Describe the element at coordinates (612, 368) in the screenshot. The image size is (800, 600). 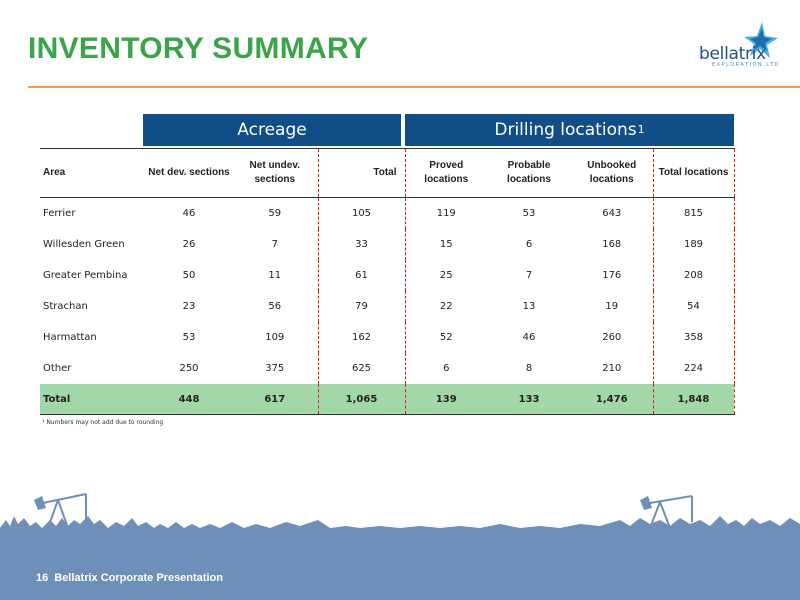
I see `value-cell: 210` at that location.